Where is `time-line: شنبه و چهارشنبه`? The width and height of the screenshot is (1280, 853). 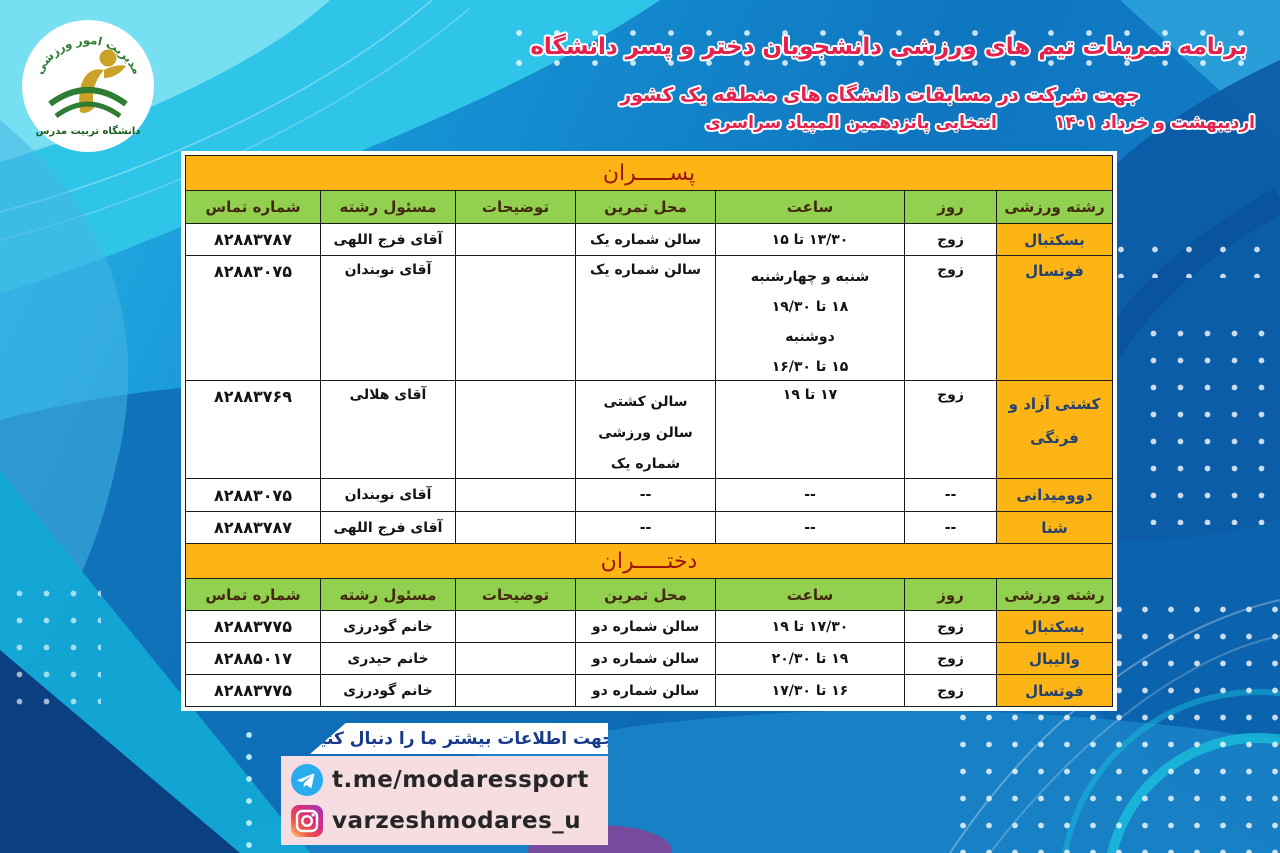
time-line: شنبه و چهارشنبه is located at coordinates (810, 277).